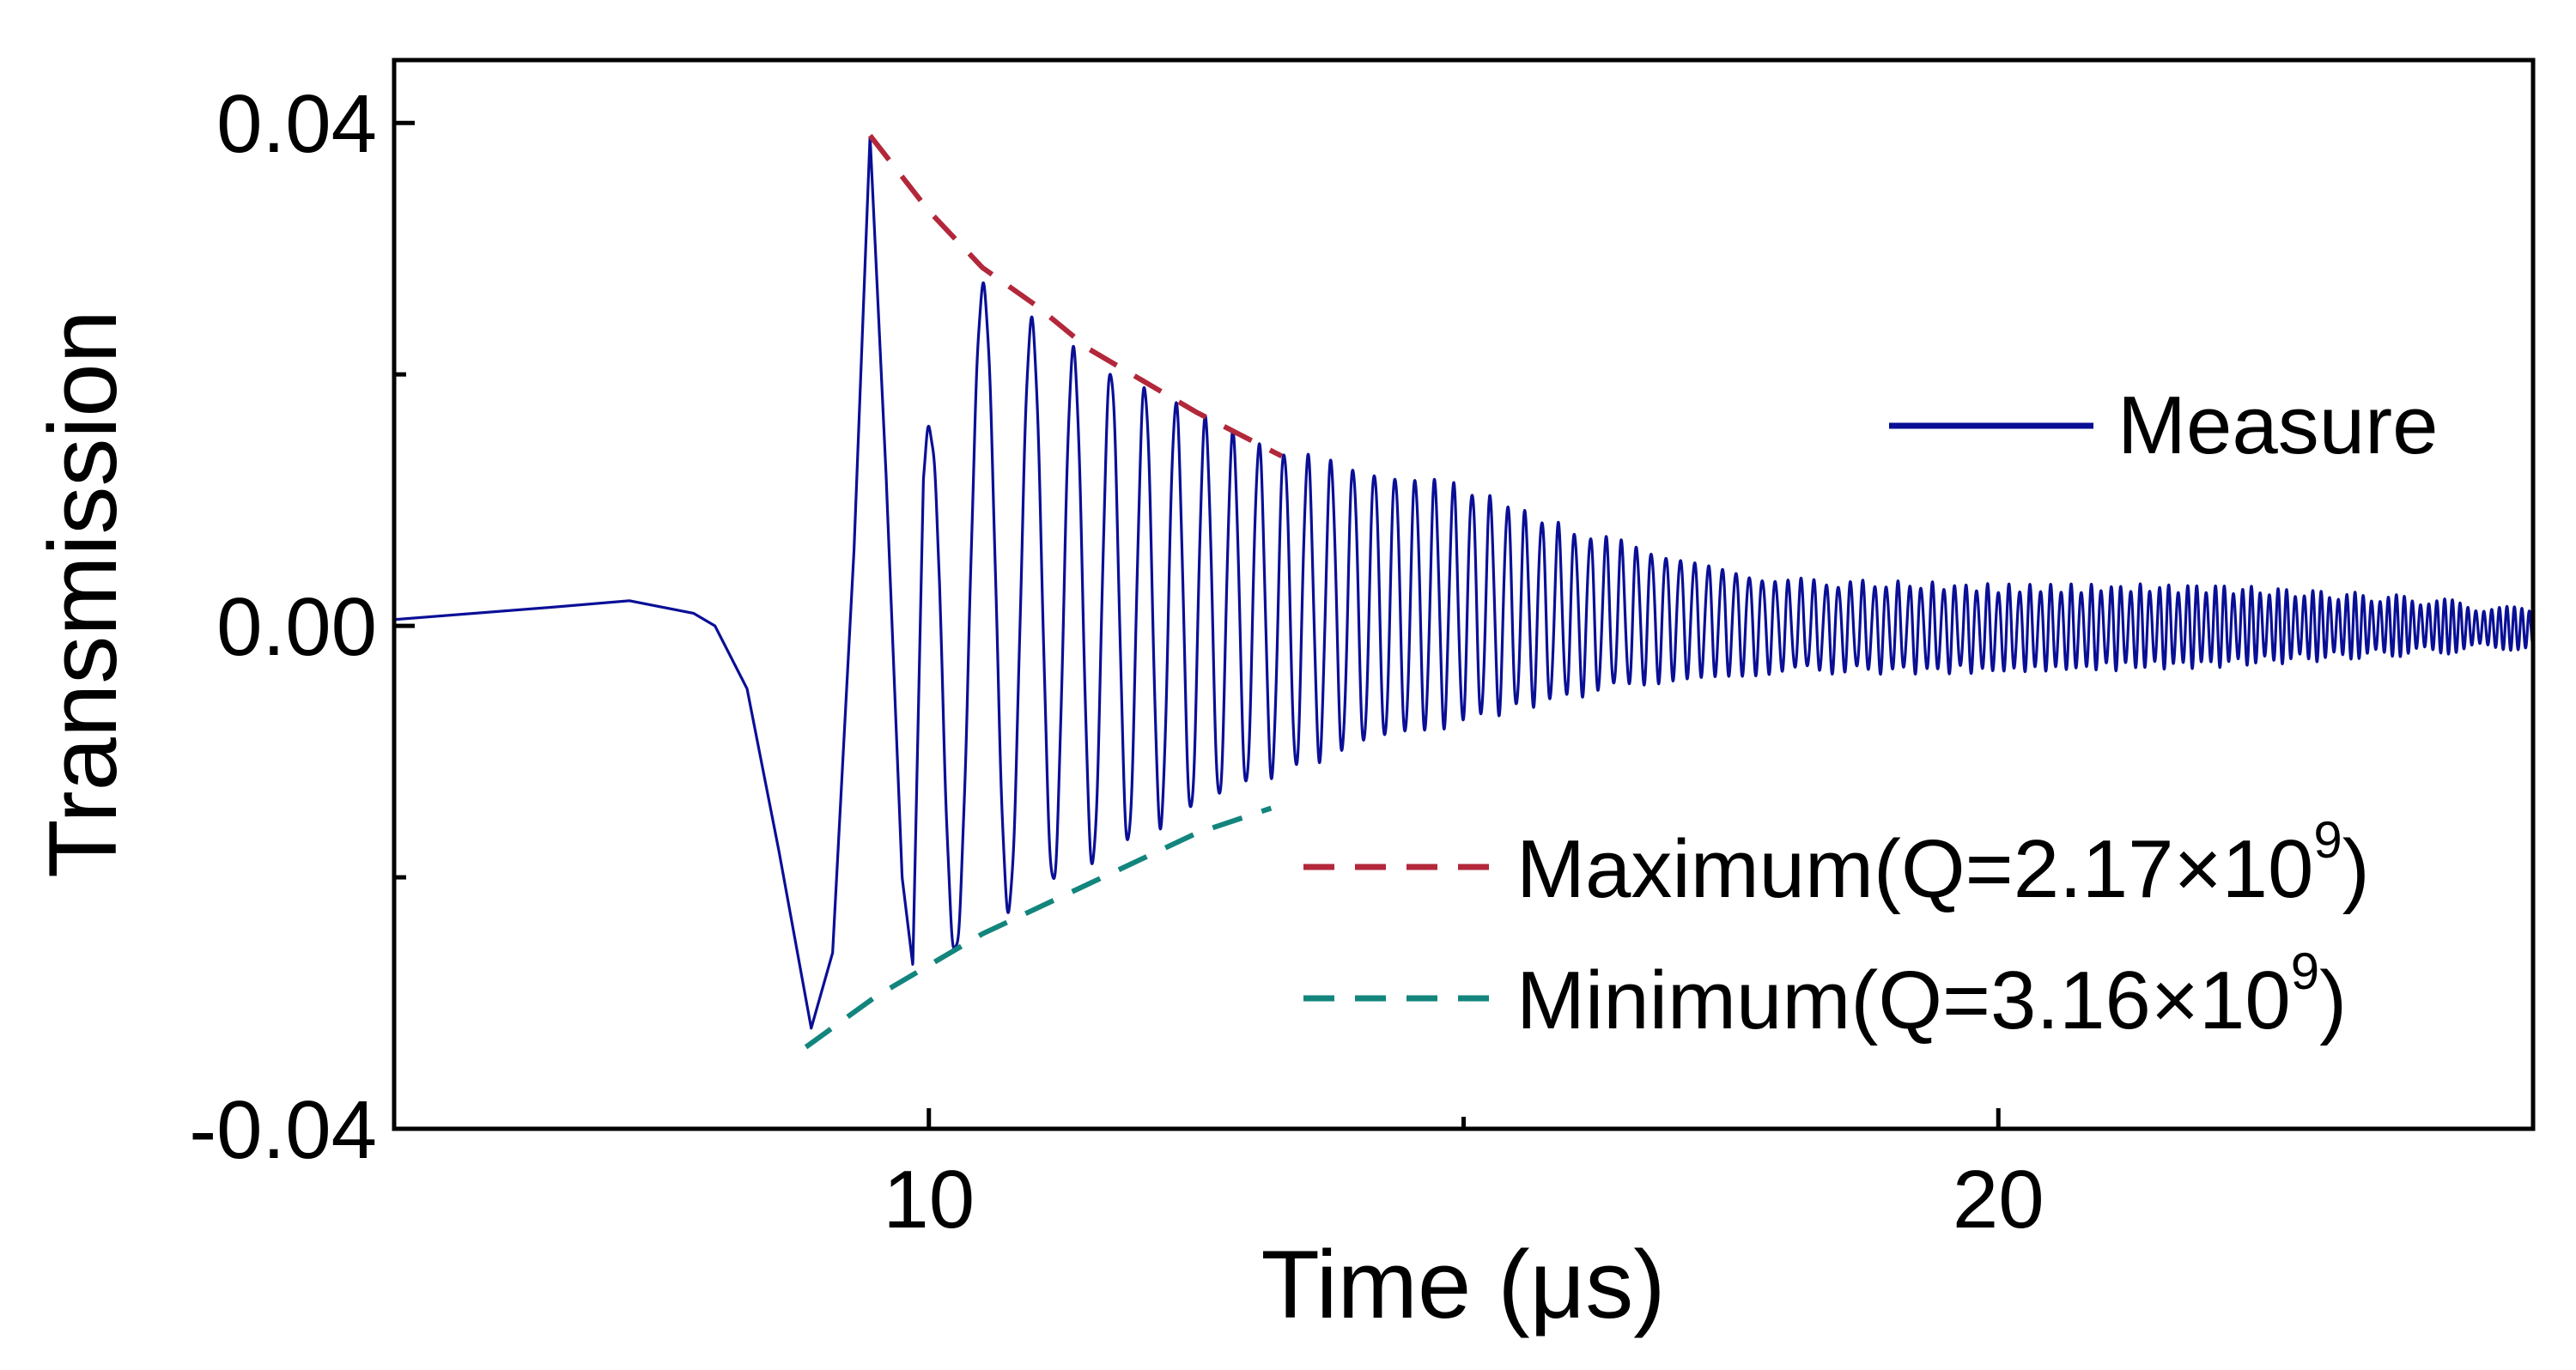 The width and height of the screenshot is (2576, 1370). What do you see at coordinates (1038, 927) in the screenshot?
I see `series-minimum-envelope` at bounding box center [1038, 927].